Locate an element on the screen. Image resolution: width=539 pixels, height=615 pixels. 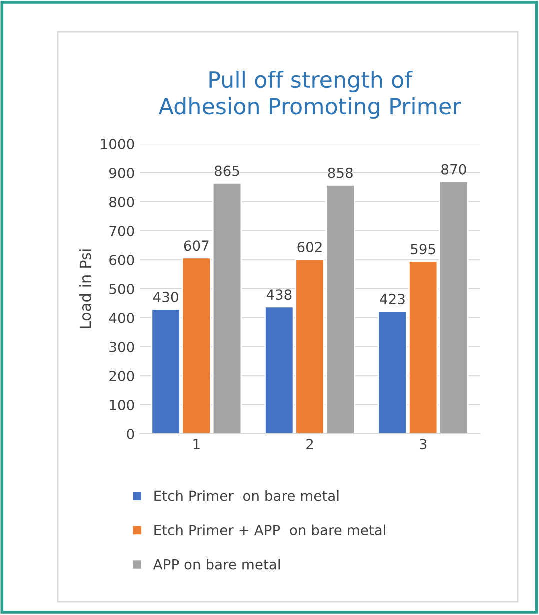
y-tick-label: 100 is located at coordinates (122, 405).